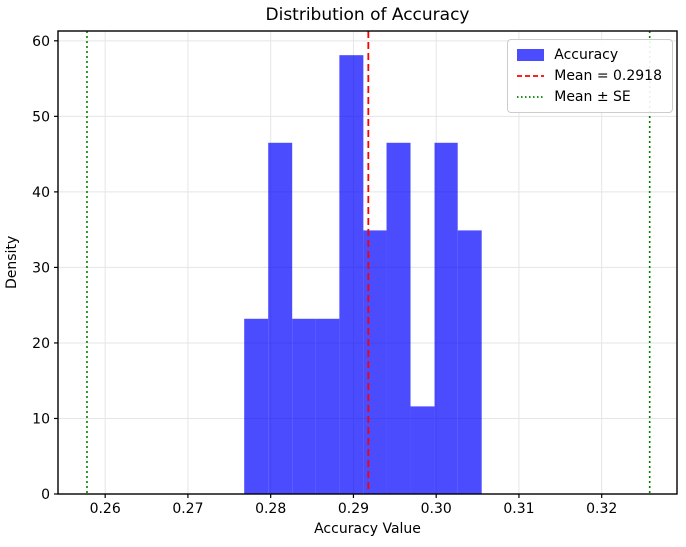 The width and height of the screenshot is (686, 547). Describe the element at coordinates (187, 509) in the screenshot. I see `x-tick-label: 0.27` at that location.